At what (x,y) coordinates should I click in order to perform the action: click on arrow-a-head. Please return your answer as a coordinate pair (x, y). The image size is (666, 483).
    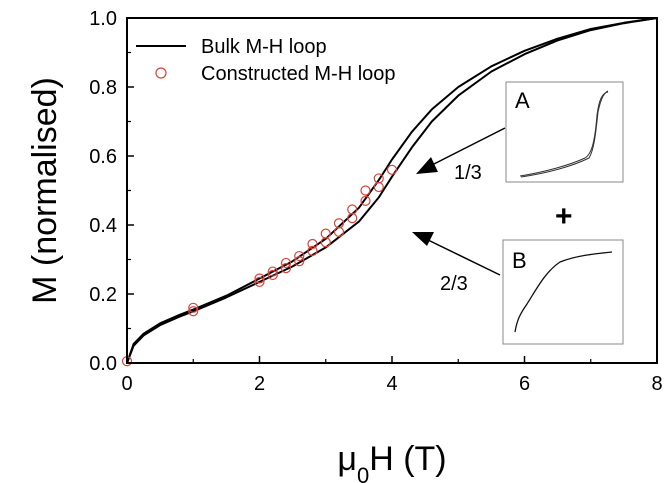
    Looking at the image, I should click on (427, 165).